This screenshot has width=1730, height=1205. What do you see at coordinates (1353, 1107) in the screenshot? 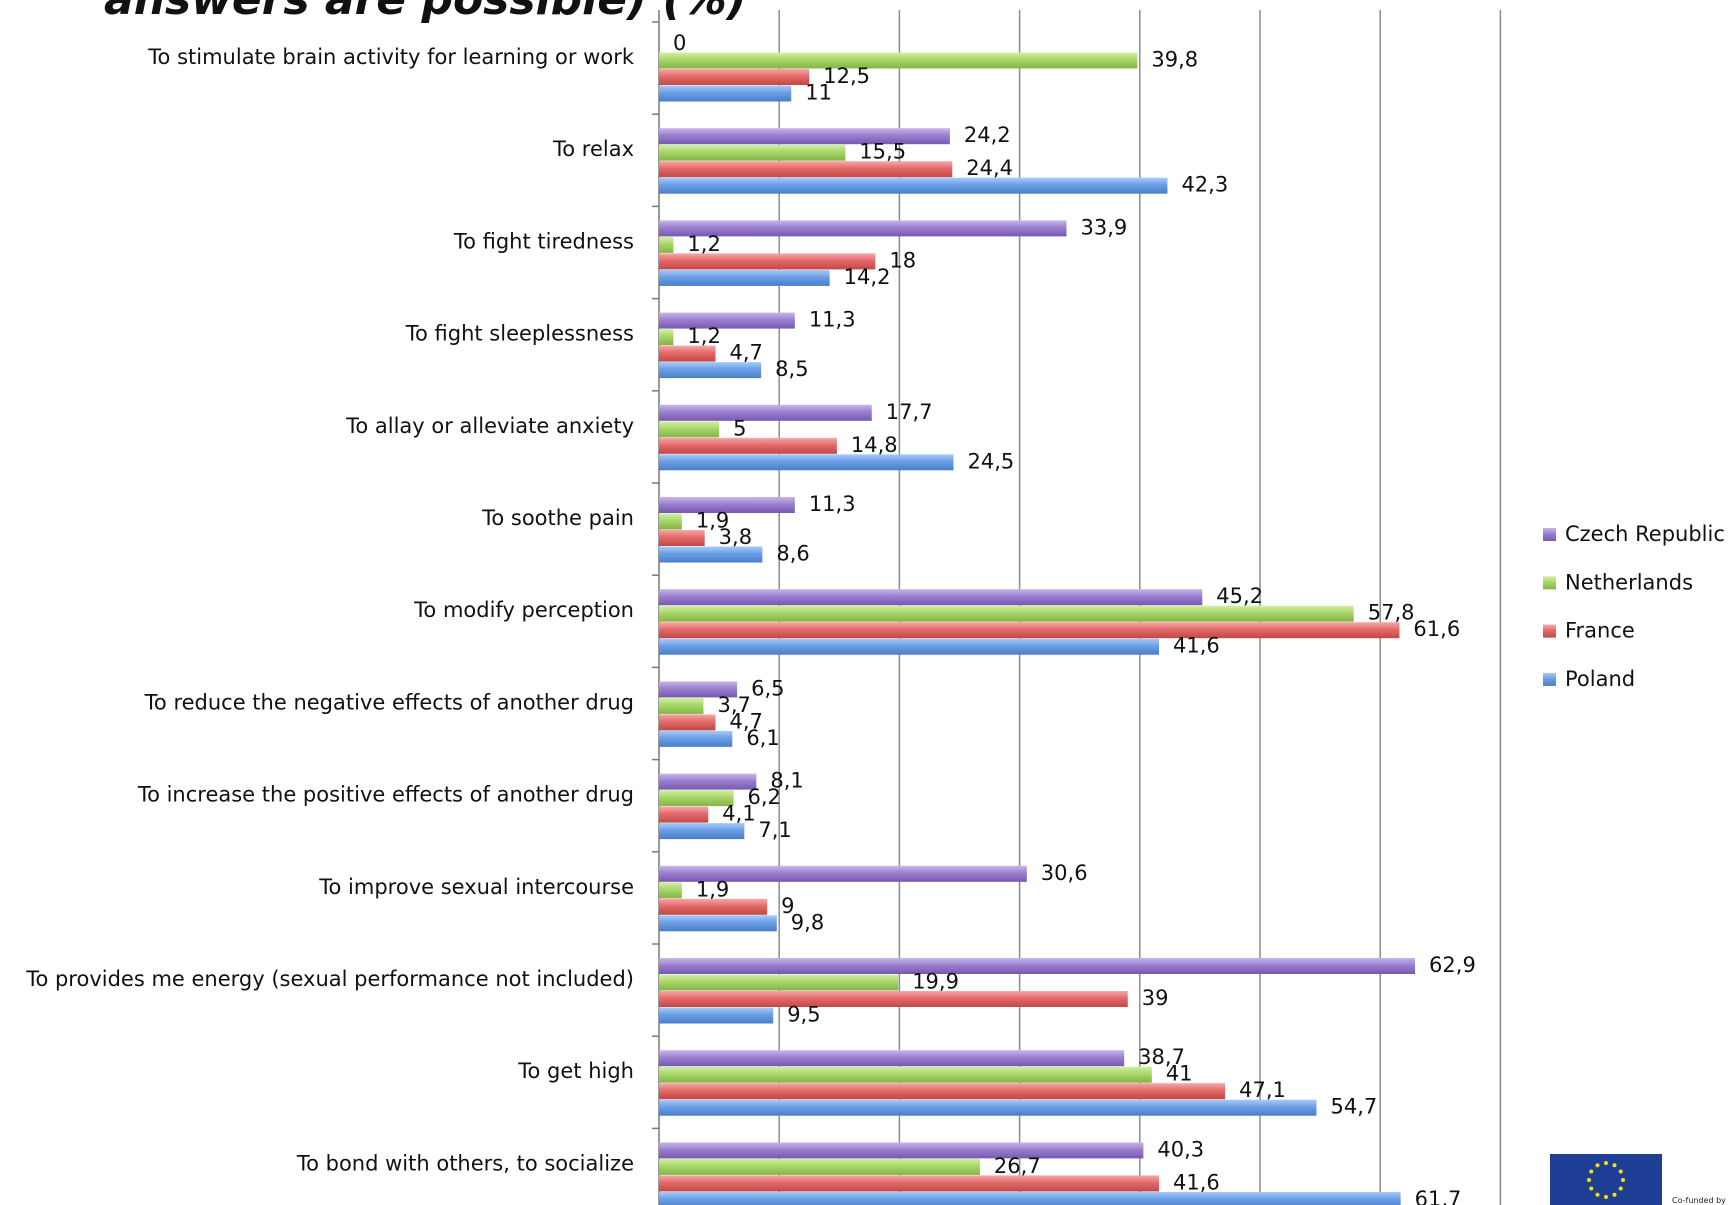
I see `value-label-poland-to-get-high: 54,7` at bounding box center [1353, 1107].